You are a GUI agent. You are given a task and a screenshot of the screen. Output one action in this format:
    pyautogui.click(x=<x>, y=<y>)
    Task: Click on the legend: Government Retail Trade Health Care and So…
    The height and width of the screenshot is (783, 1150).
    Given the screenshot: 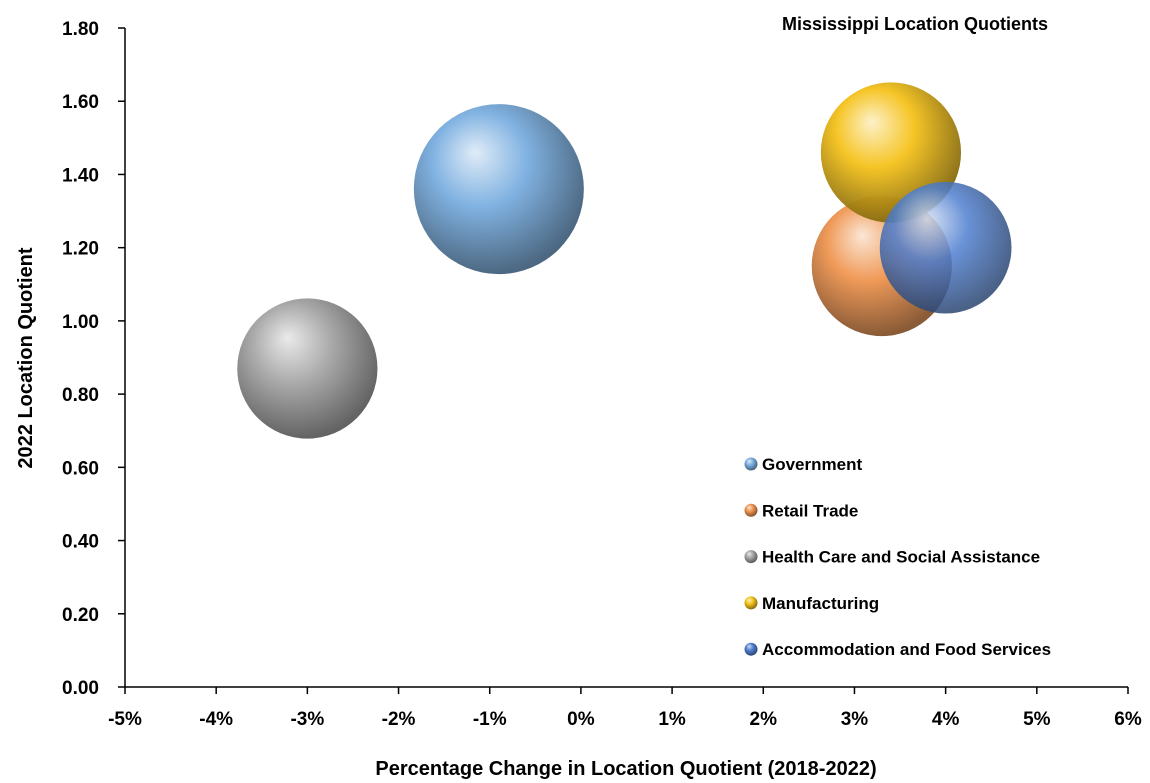 What is the action you would take?
    pyautogui.click(x=897, y=557)
    